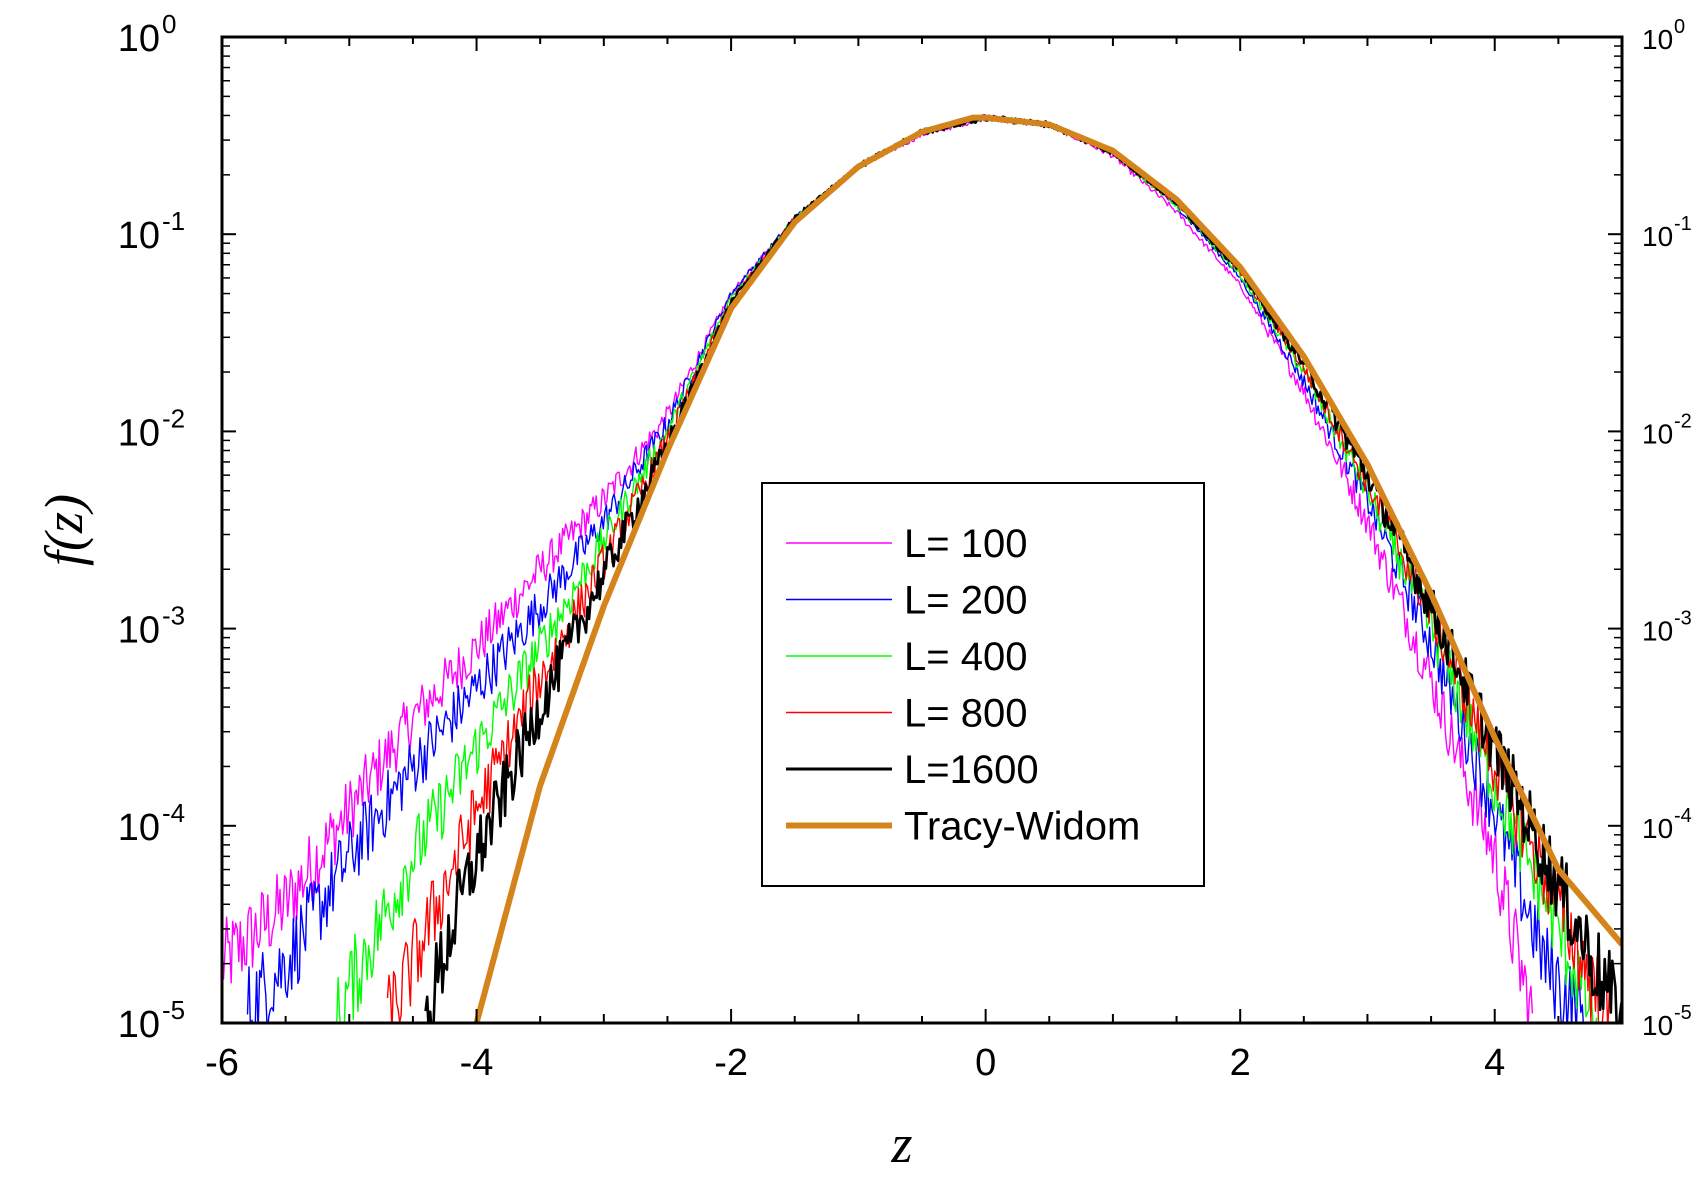 This screenshot has width=1704, height=1189. Describe the element at coordinates (985, 1063) in the screenshot. I see `x-tick-label: 0` at that location.